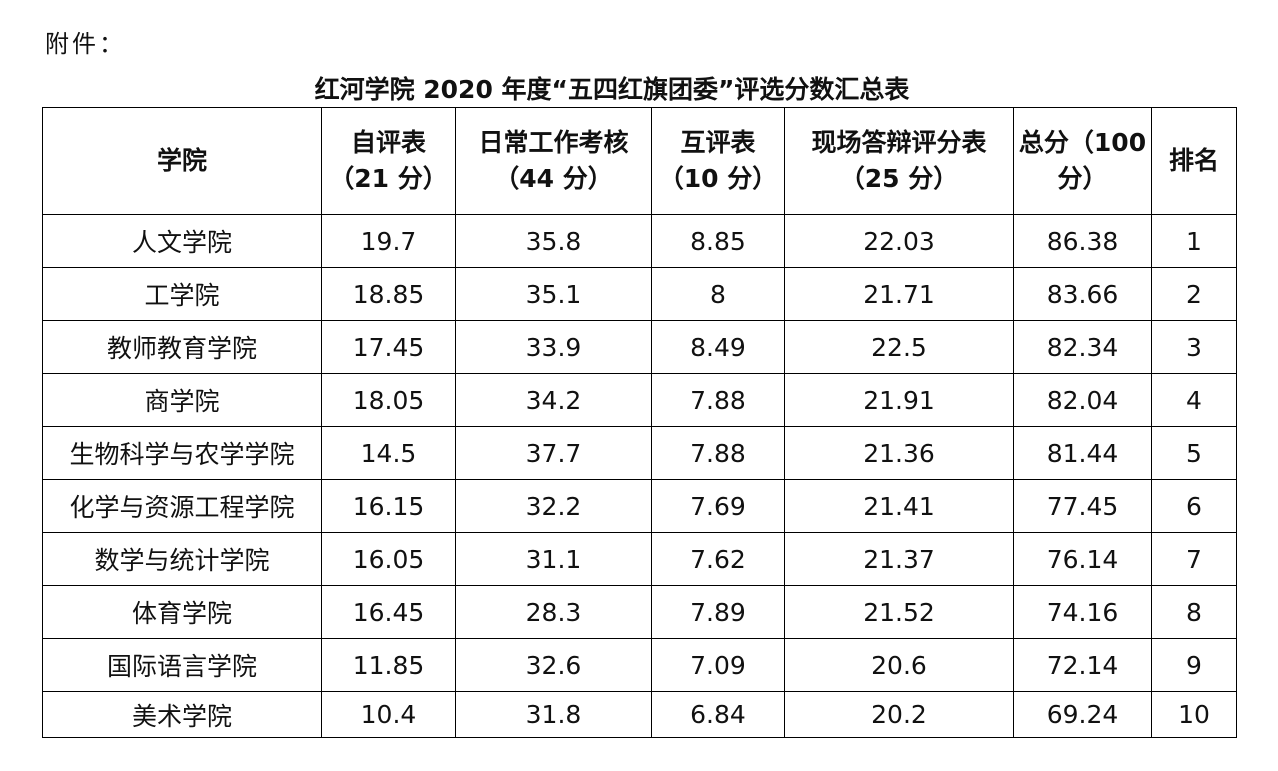  What do you see at coordinates (388, 714) in the screenshot?
I see `score-cell: 10.4` at bounding box center [388, 714].